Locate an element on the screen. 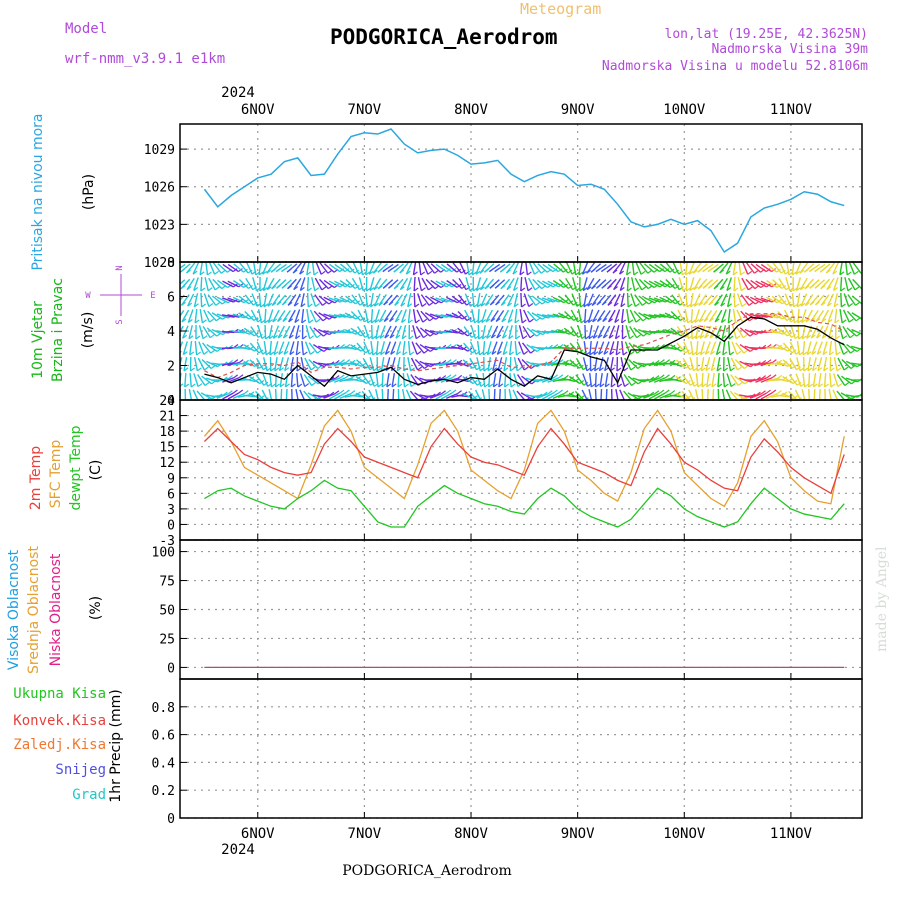  y-tick-label: 6 is located at coordinates (171, 494).